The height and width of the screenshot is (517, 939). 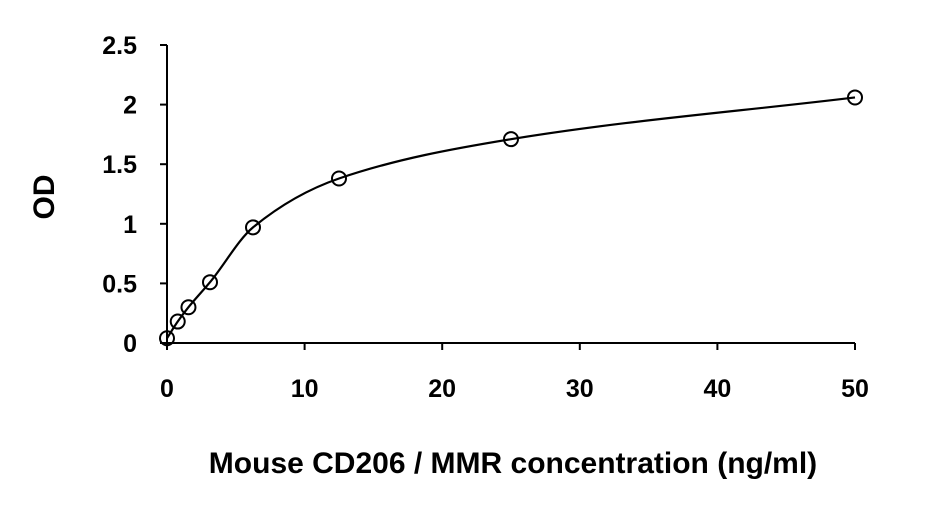 What do you see at coordinates (130, 344) in the screenshot?
I see `y-tick-label: 0` at bounding box center [130, 344].